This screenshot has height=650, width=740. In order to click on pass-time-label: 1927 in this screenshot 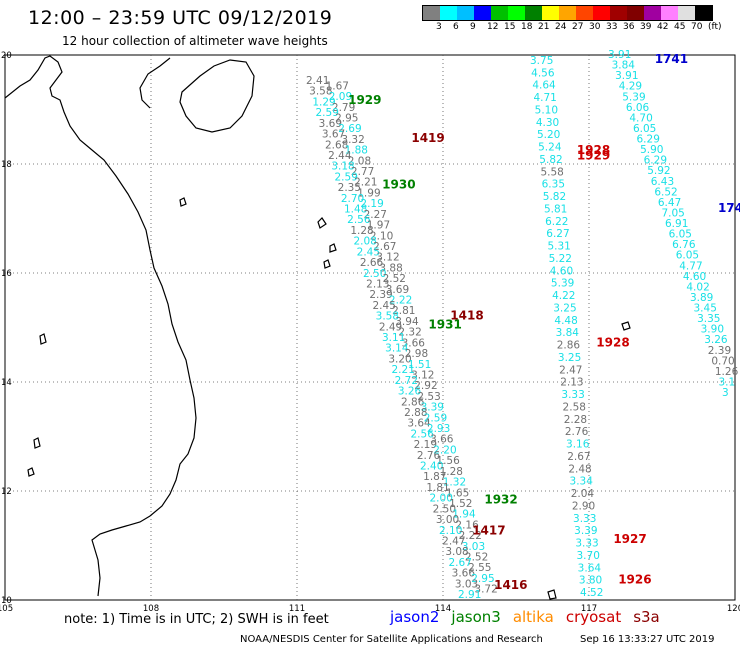, I will do `click(629, 539)`.